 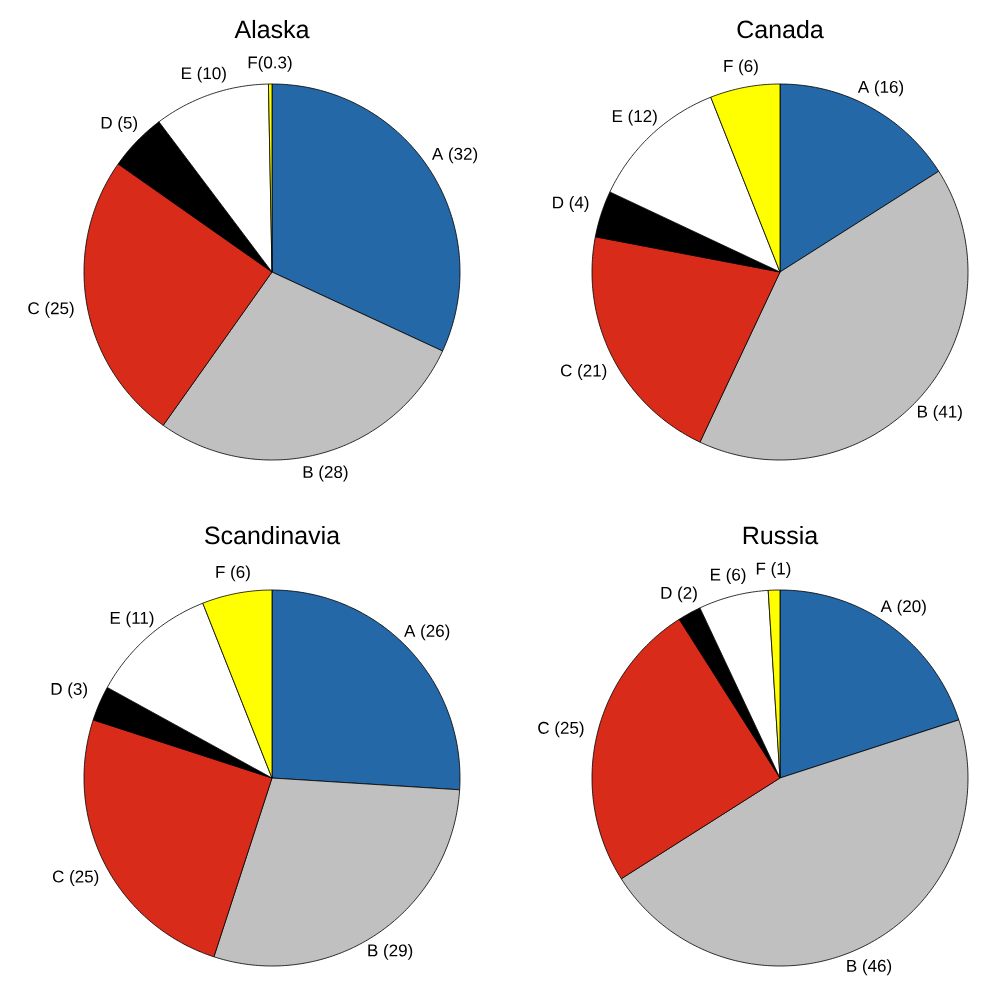 What do you see at coordinates (869, 967) in the screenshot?
I see `slice-label: B (46)` at bounding box center [869, 967].